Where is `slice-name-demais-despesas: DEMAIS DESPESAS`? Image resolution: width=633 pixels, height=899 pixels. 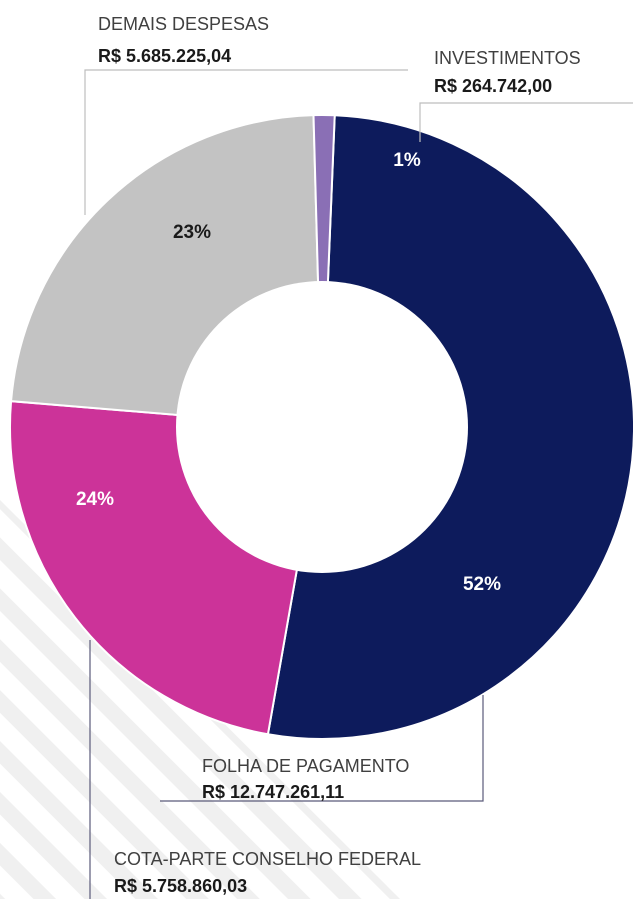 slice-name-demais-despesas: DEMAIS DESPESAS is located at coordinates (183, 24).